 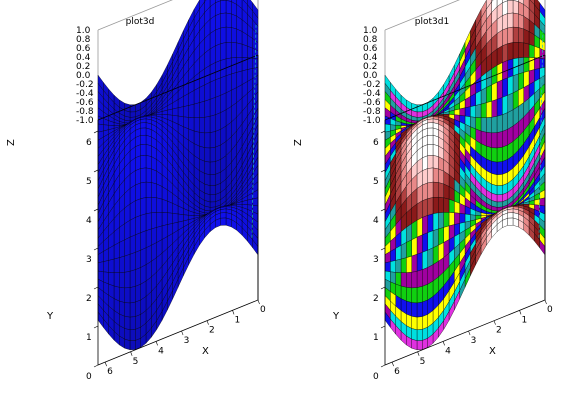 I want to click on y-tick-label: 5, so click(x=376, y=182).